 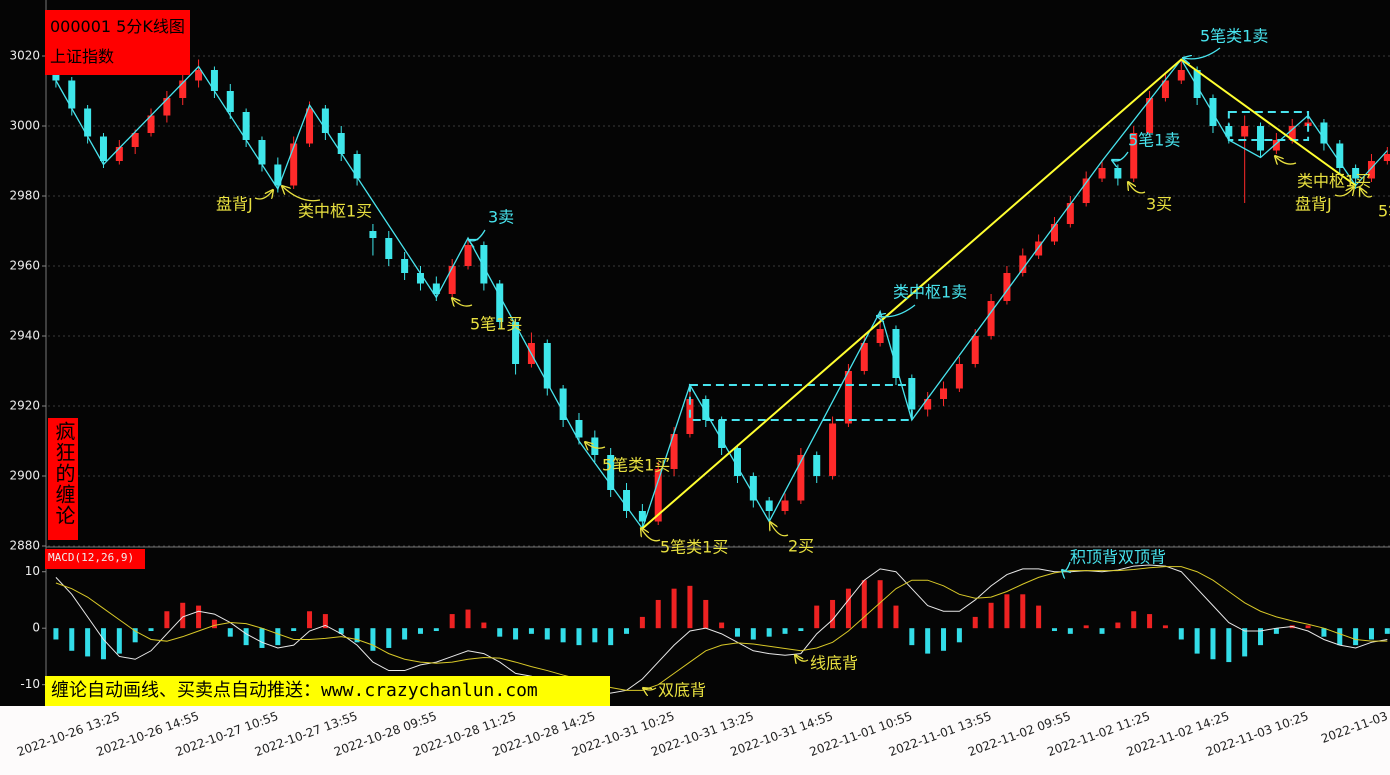 What do you see at coordinates (30, 684) in the screenshot?
I see `y-tick-label: -10` at bounding box center [30, 684].